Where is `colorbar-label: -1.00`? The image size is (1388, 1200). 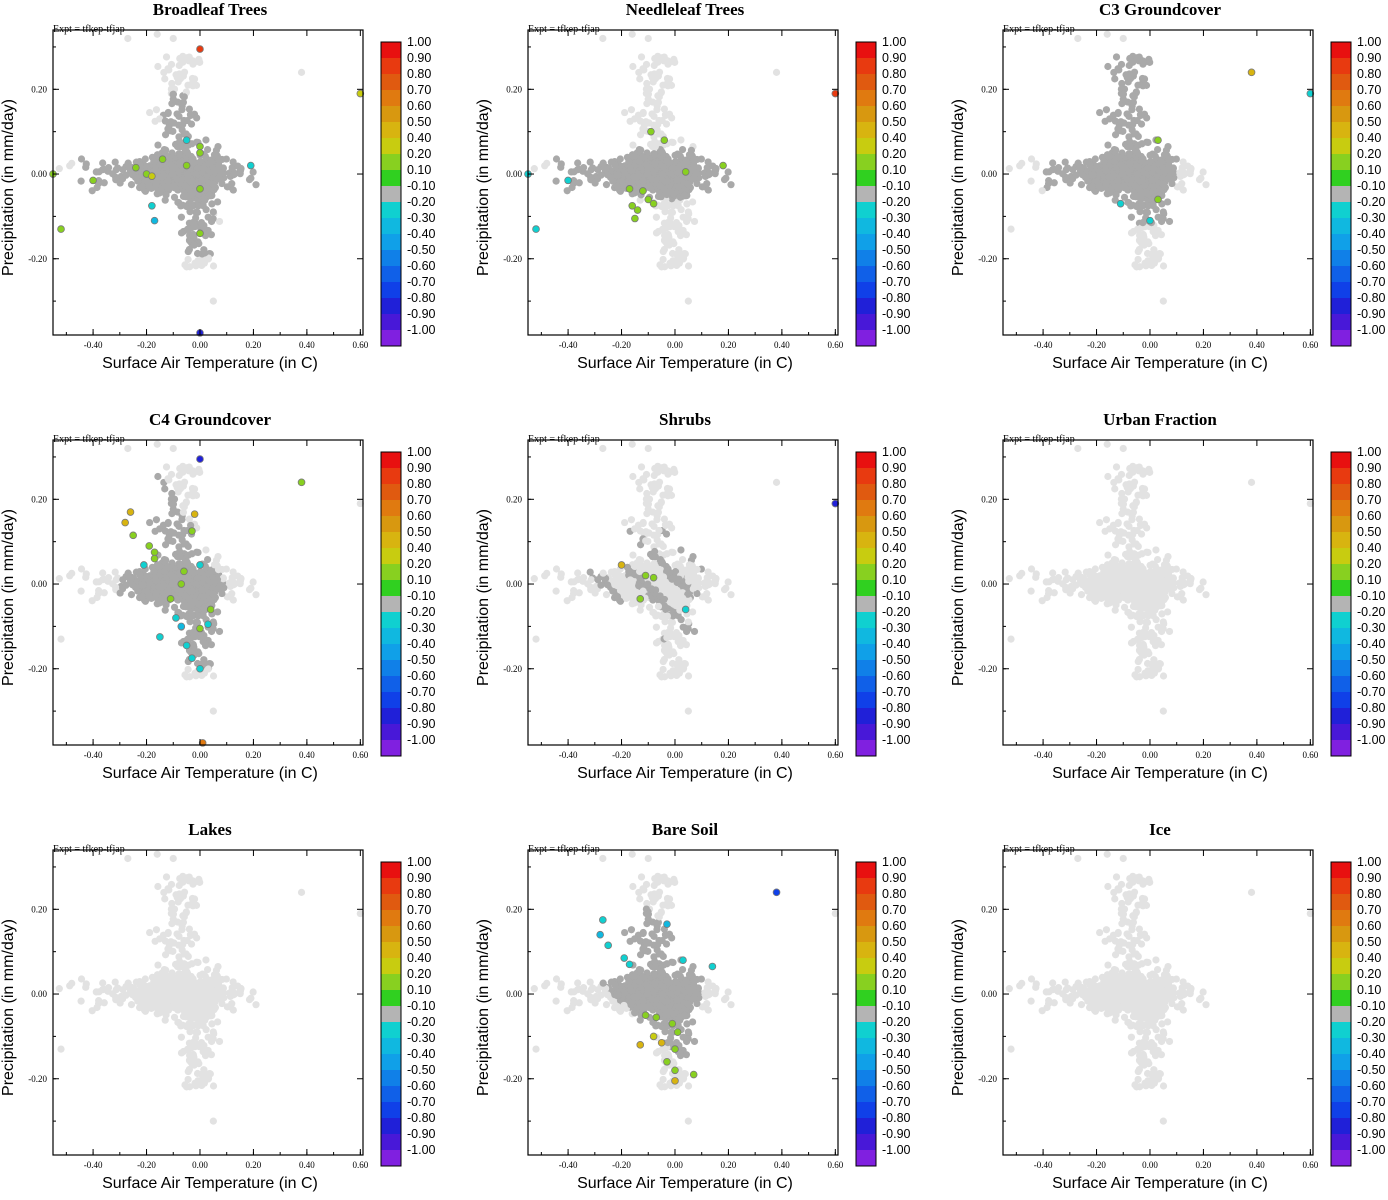 colorbar-label: -1.00 is located at coordinates (896, 330).